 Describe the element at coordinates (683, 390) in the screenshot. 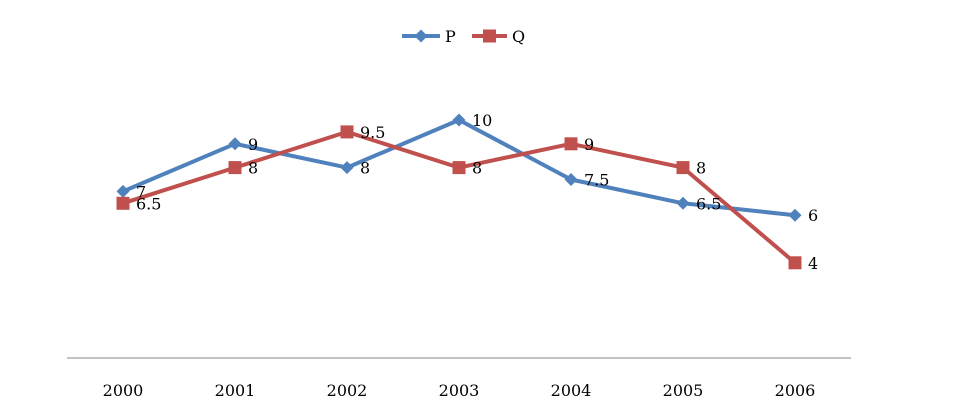

I see `x-tick-label: 2005` at that location.